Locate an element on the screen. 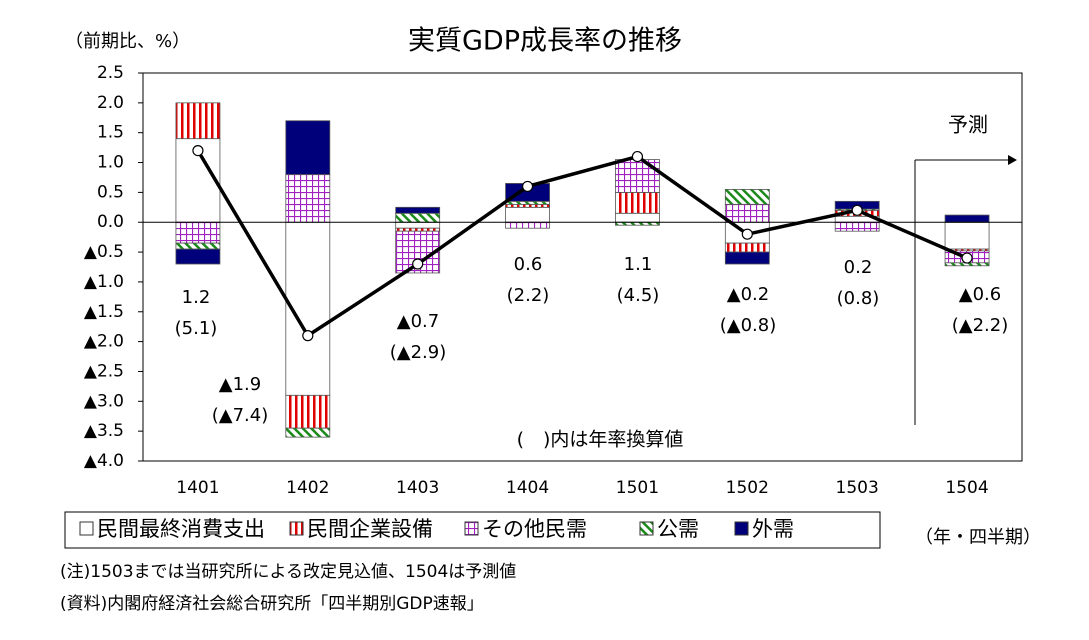 The image size is (1089, 640). y-tick-label: ▲4.0 is located at coordinates (104, 461).